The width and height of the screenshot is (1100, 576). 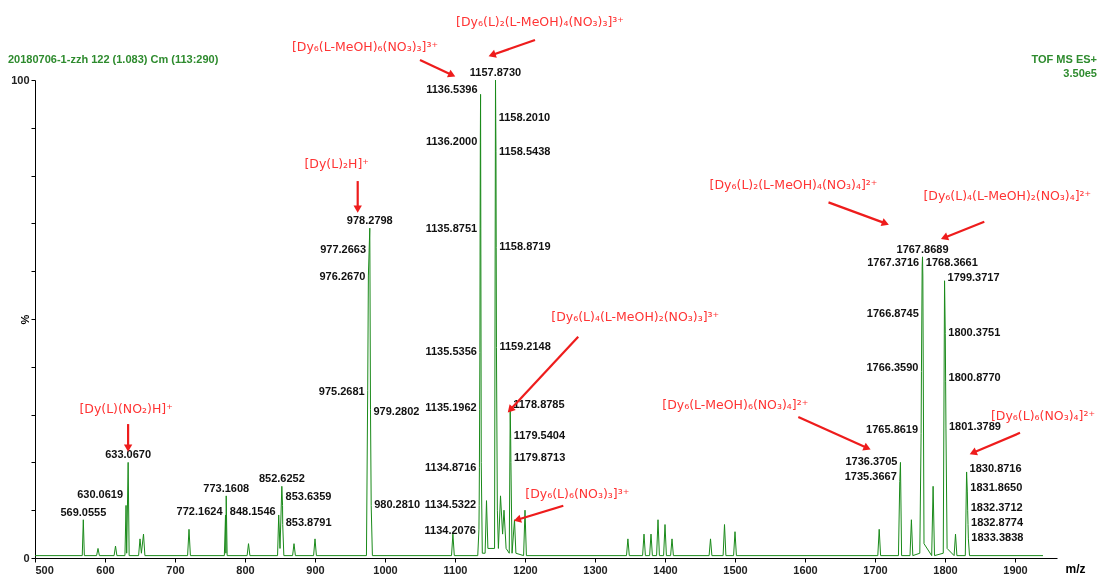 I want to click on text: [Dy₆(L)₂(L-MeOH)₄(NO₃)₃]³⁺, so click(x=540, y=21).